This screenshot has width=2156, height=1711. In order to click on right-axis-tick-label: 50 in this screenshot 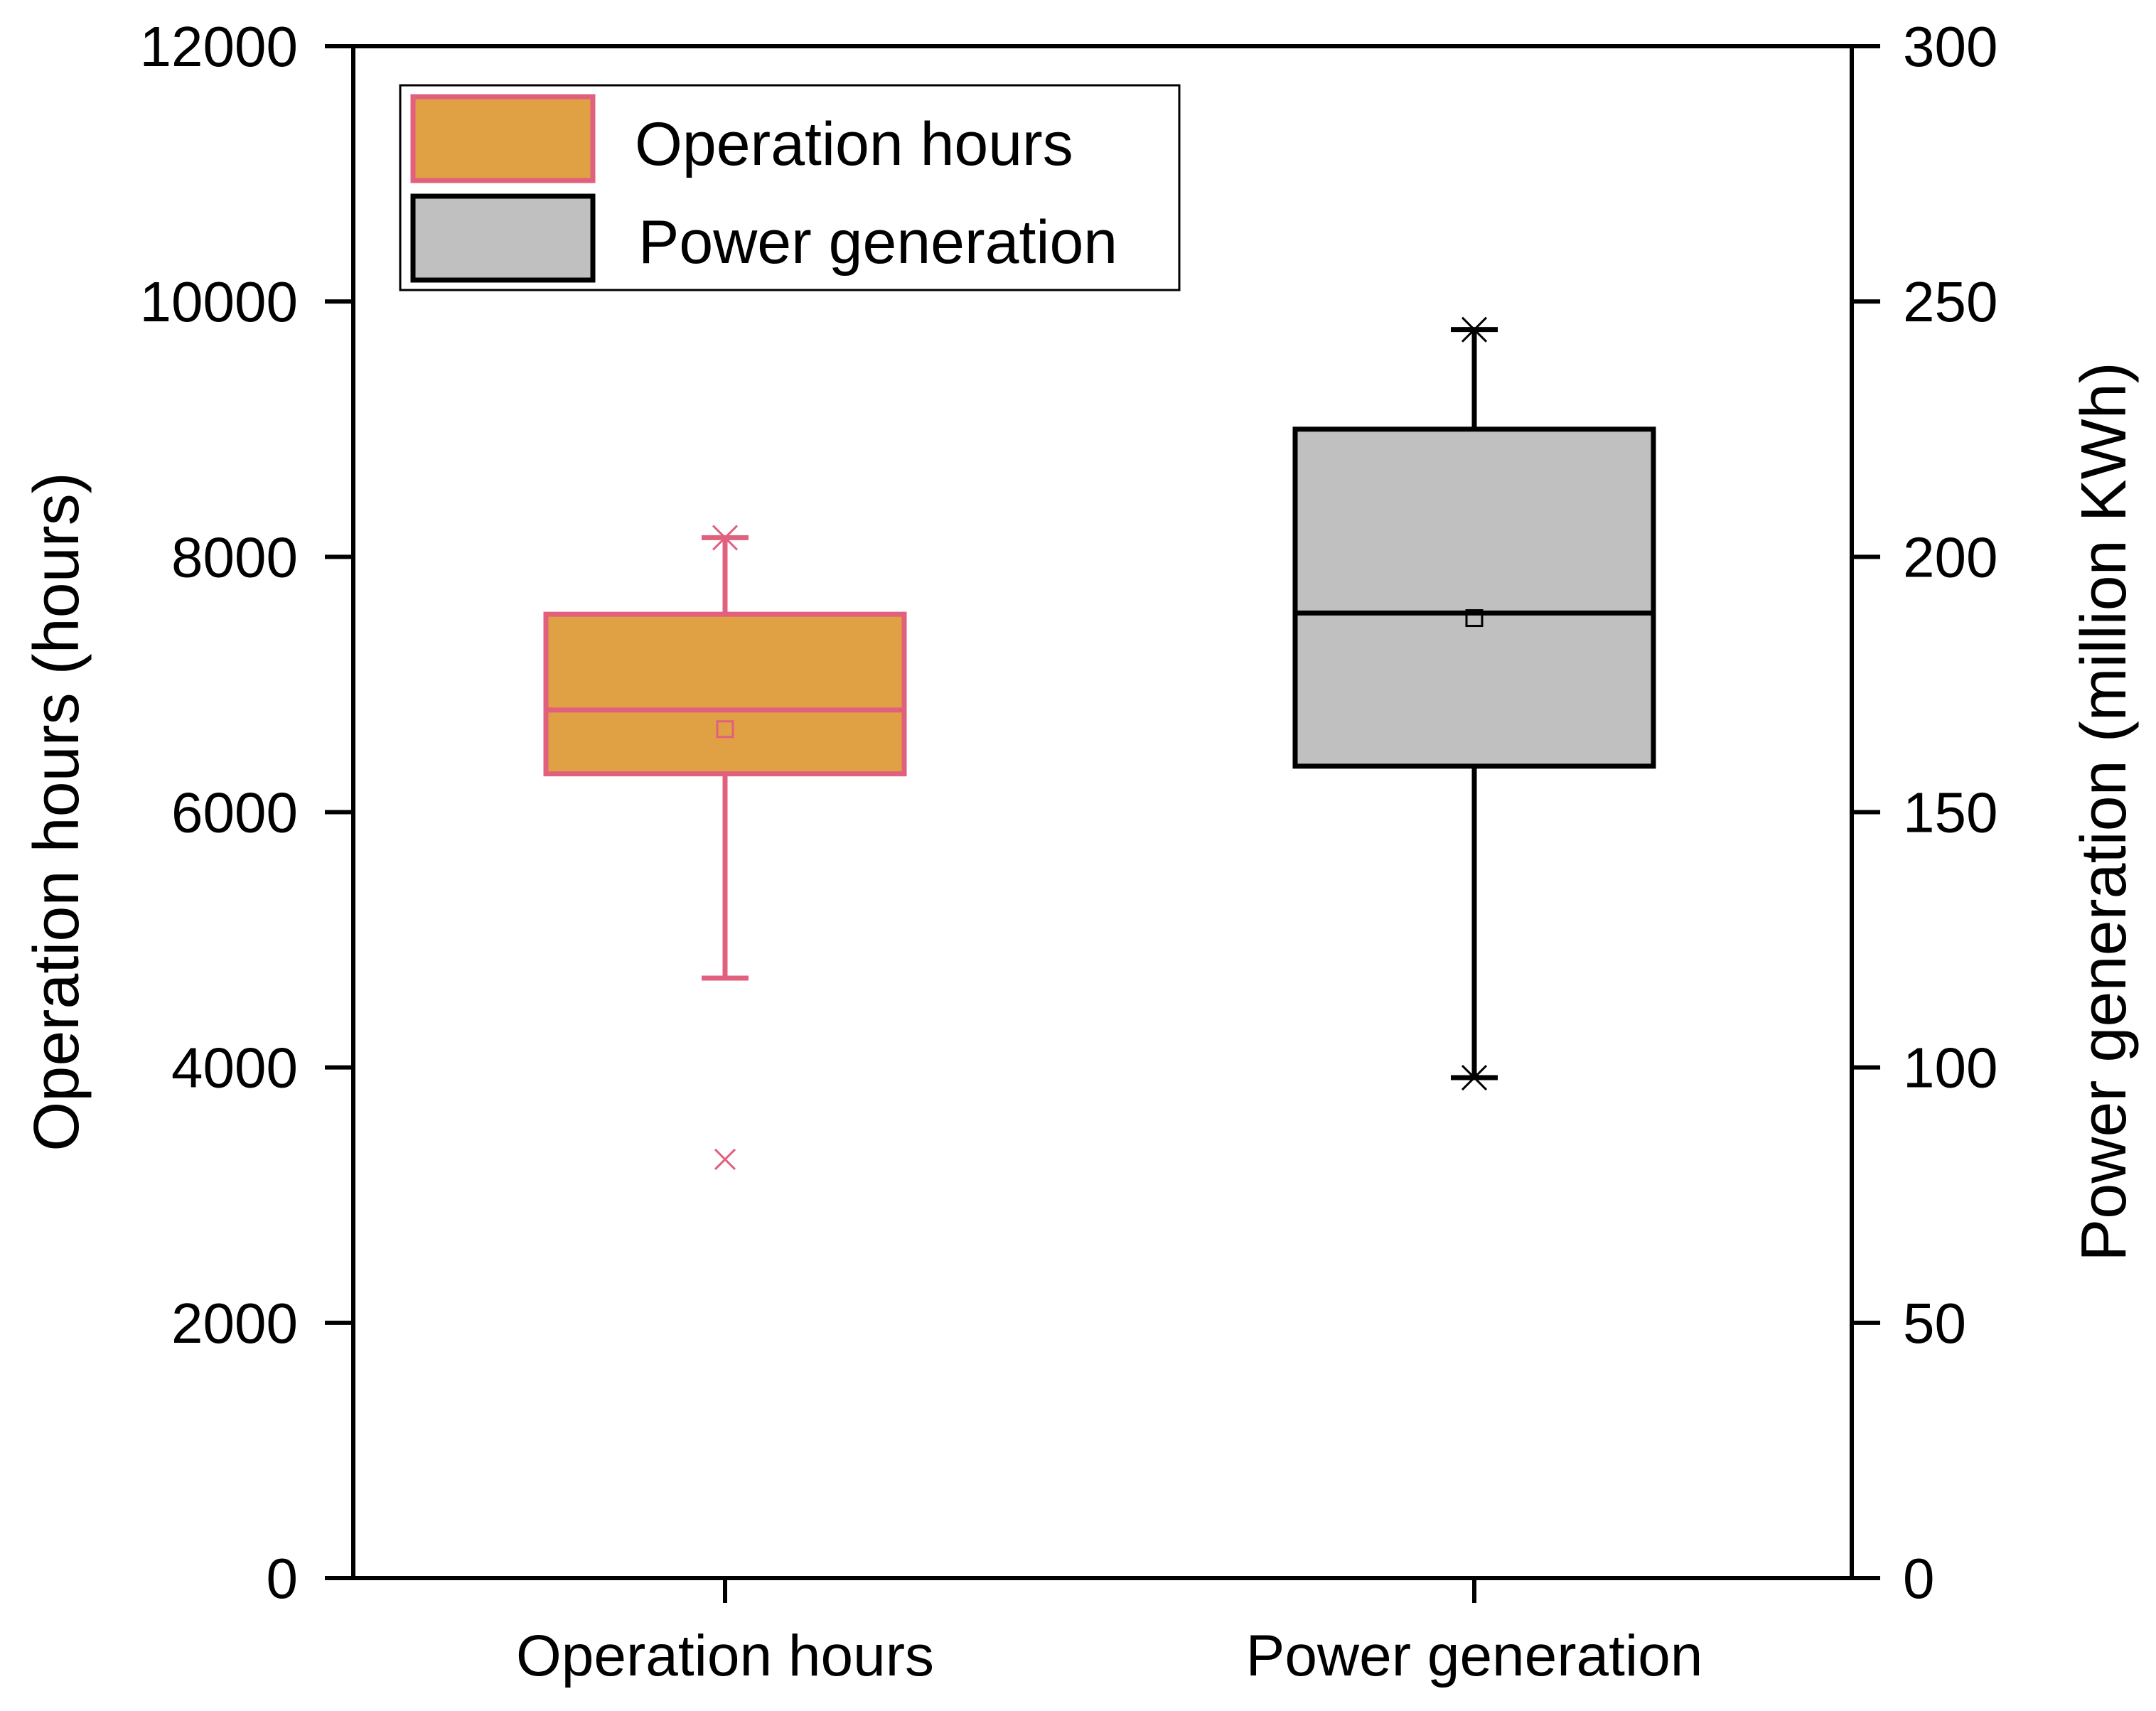, I will do `click(1934, 1323)`.